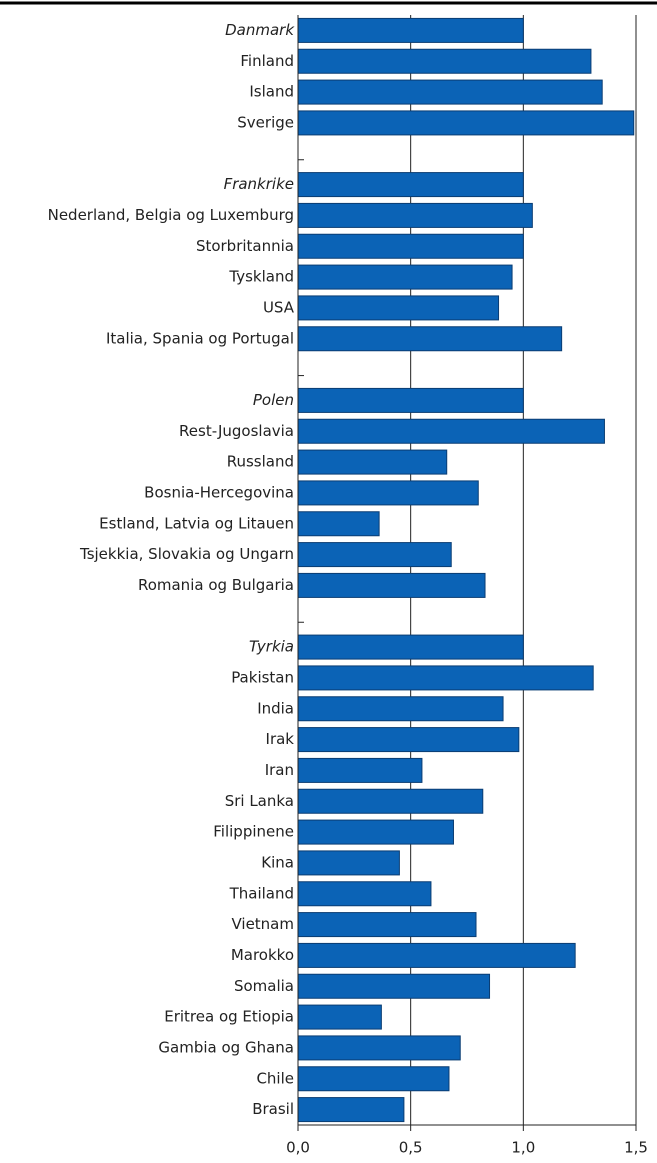 Image resolution: width=657 pixels, height=1163 pixels. Describe the element at coordinates (280, 739) in the screenshot. I see `y-tick-label: Irak` at that location.